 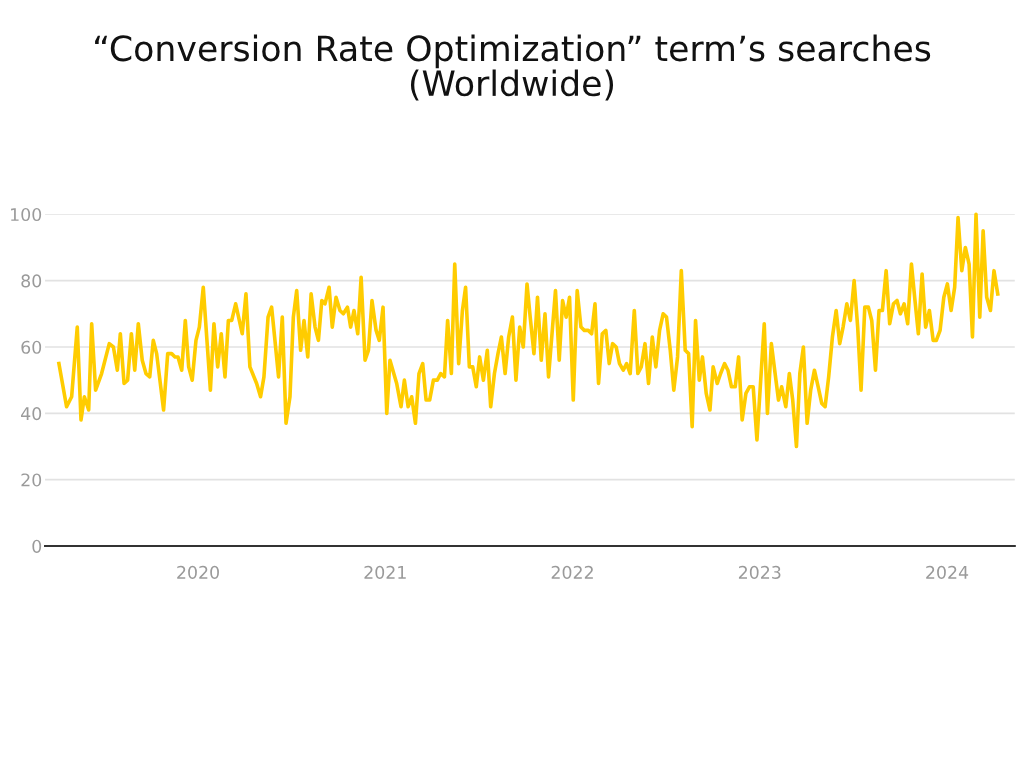 What do you see at coordinates (513, 67) in the screenshot?
I see `chart-title: “Conversion Rate Optimization” term’s searches (Worldwide)` at bounding box center [513, 67].